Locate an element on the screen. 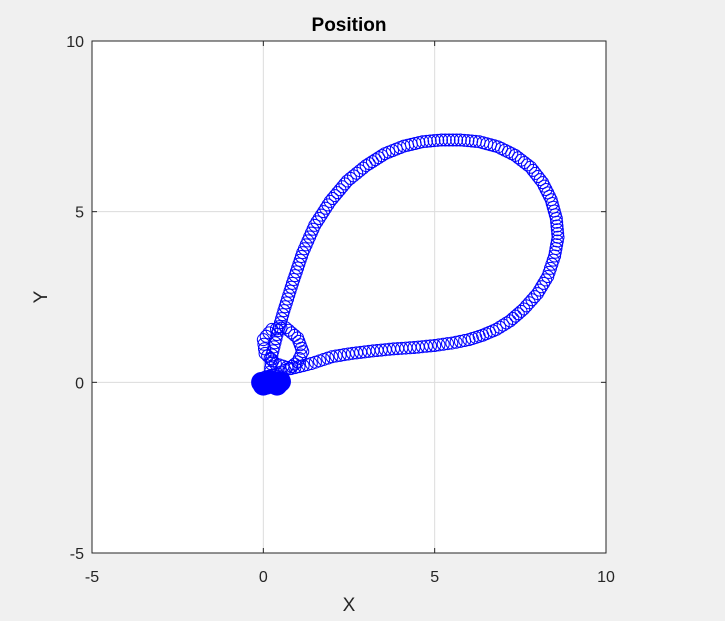  y-axis-label: Y is located at coordinates (41, 296).